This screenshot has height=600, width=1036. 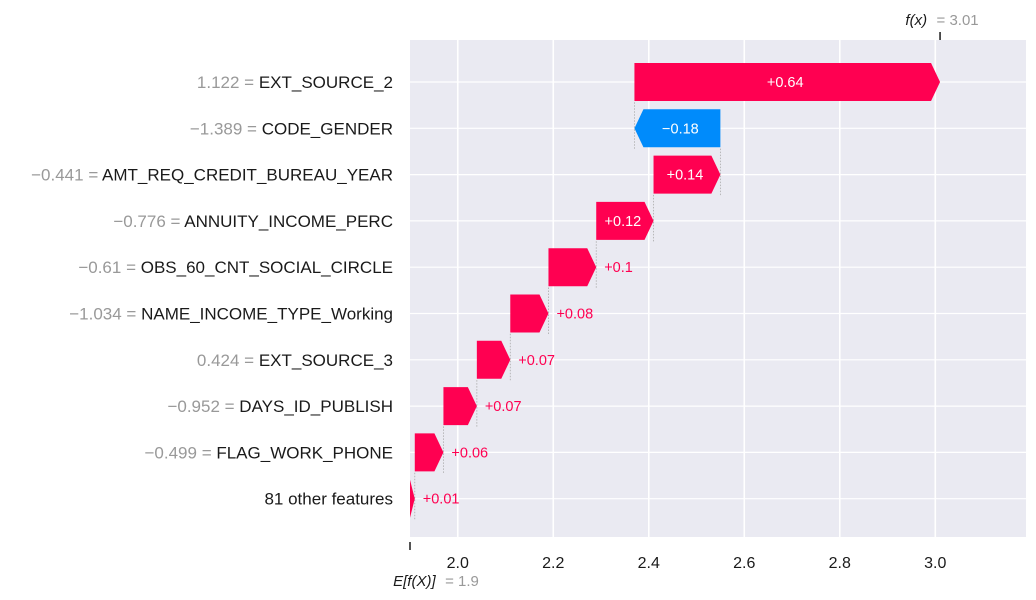 What do you see at coordinates (649, 563) in the screenshot?
I see `x-tick-label: 2.4` at bounding box center [649, 563].